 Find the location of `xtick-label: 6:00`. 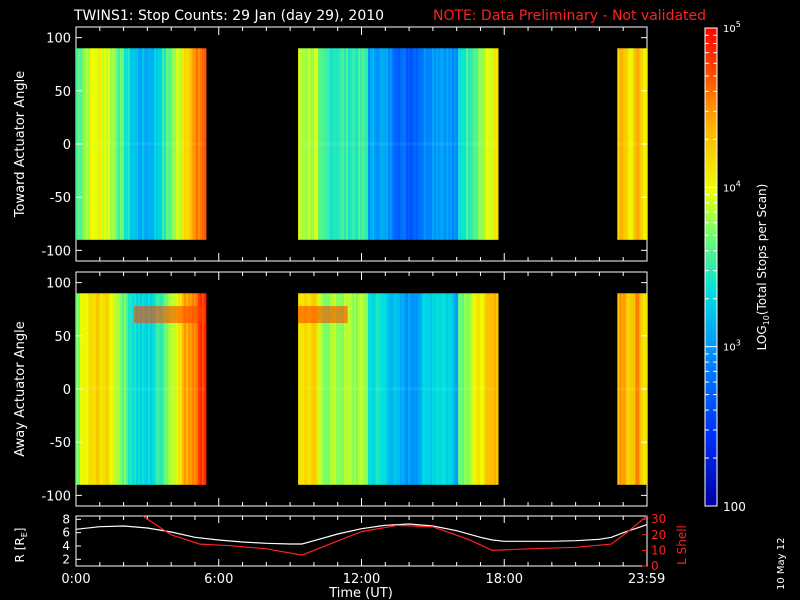

xtick-label: 6:00 is located at coordinates (218, 579).